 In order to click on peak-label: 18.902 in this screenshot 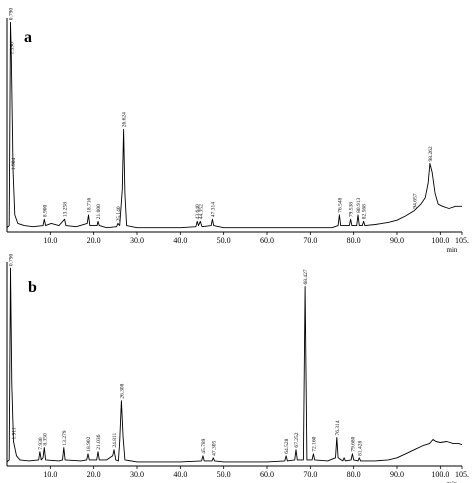, I will do `click(89, 443)`.